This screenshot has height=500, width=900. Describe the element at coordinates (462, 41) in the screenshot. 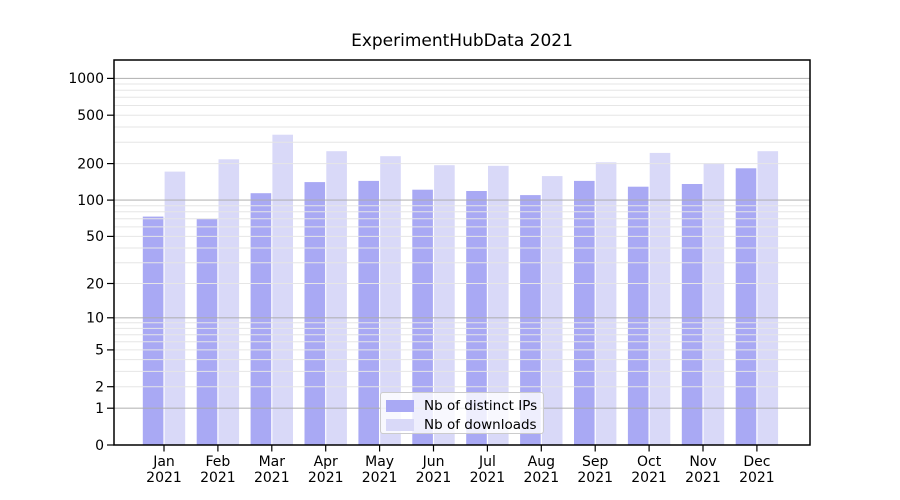

I see `chart-title: ExperimentHubData 2021` at that location.